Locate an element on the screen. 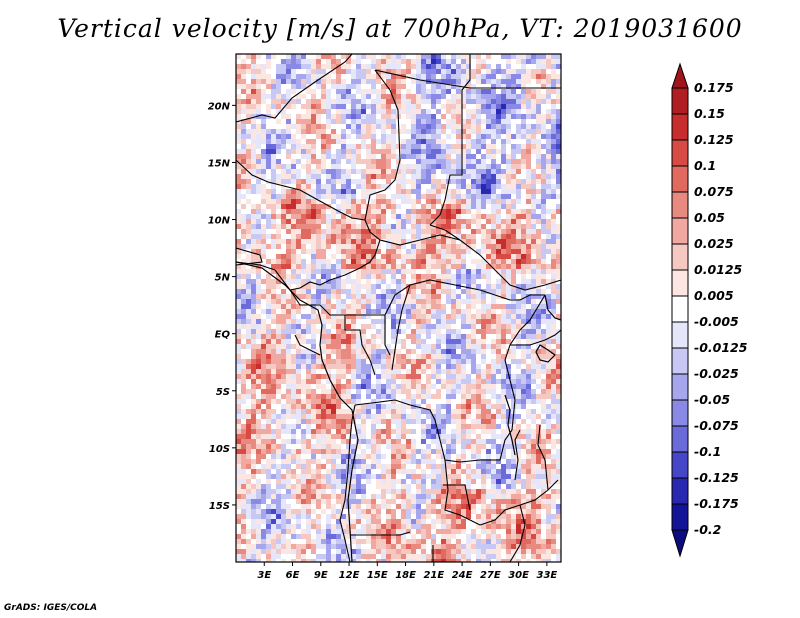  colorbar-label: 0.125 is located at coordinates (714, 139).